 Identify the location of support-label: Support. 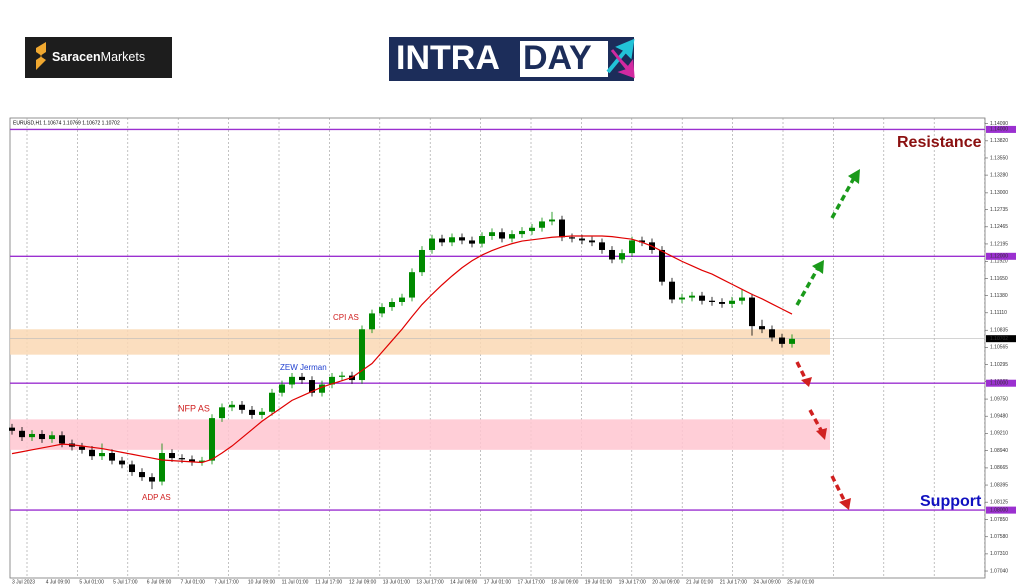
(951, 501).